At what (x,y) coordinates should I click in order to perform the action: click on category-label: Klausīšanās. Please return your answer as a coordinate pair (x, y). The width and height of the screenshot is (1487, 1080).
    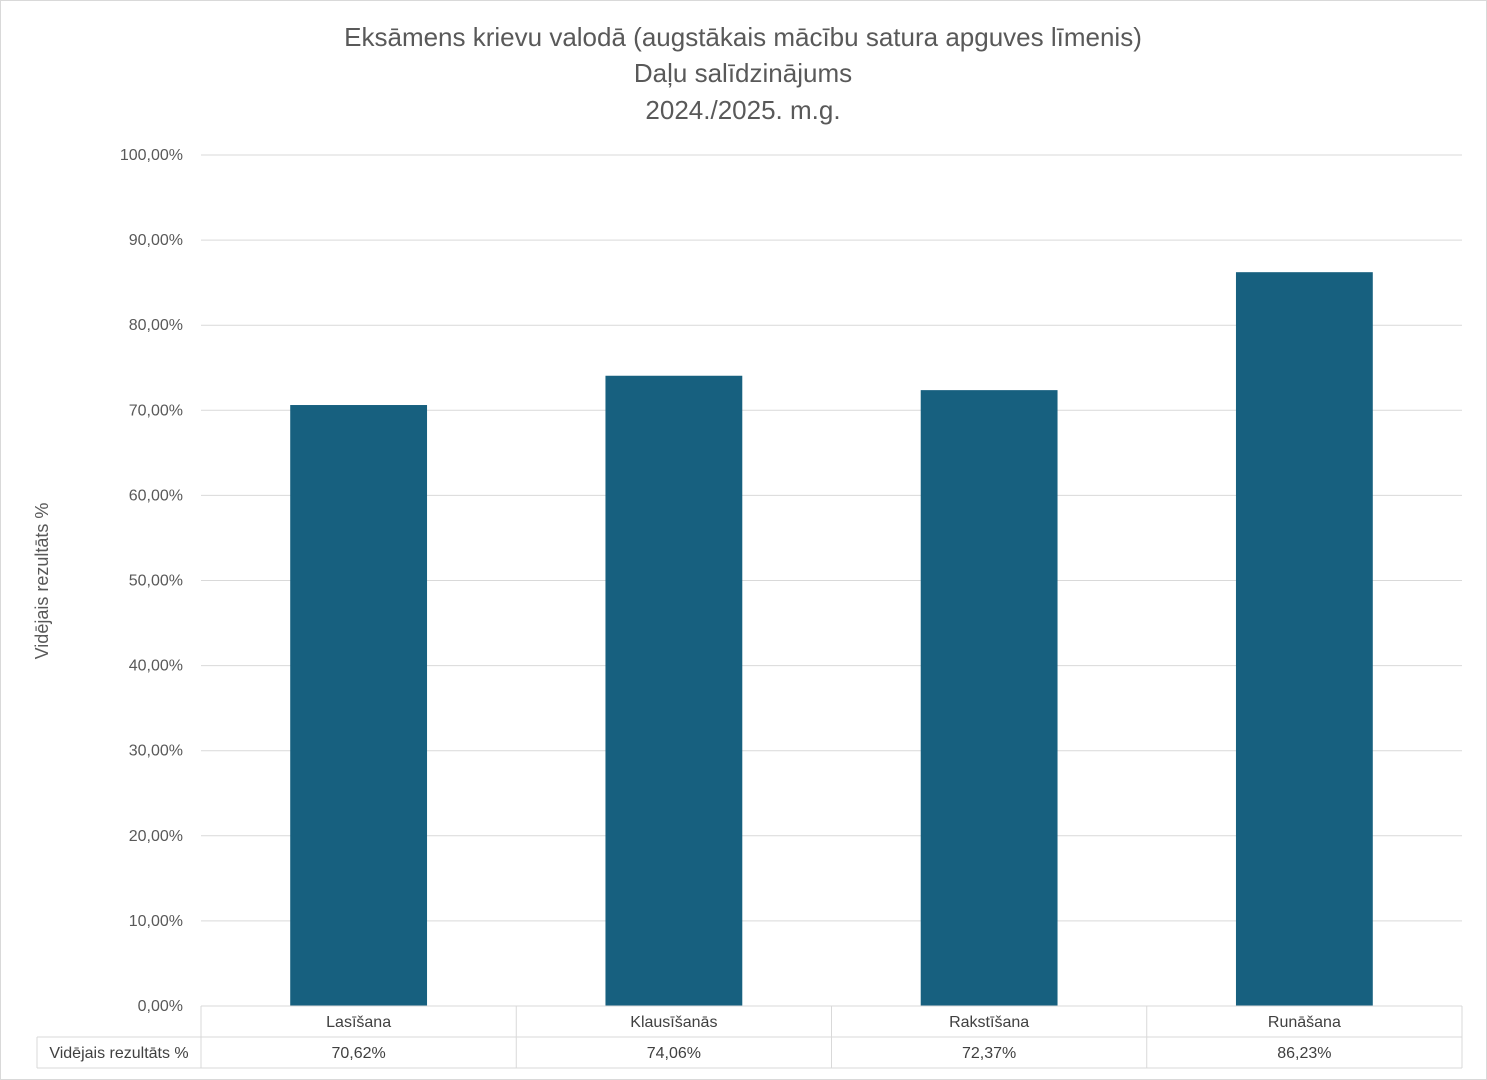
    Looking at the image, I should click on (673, 1022).